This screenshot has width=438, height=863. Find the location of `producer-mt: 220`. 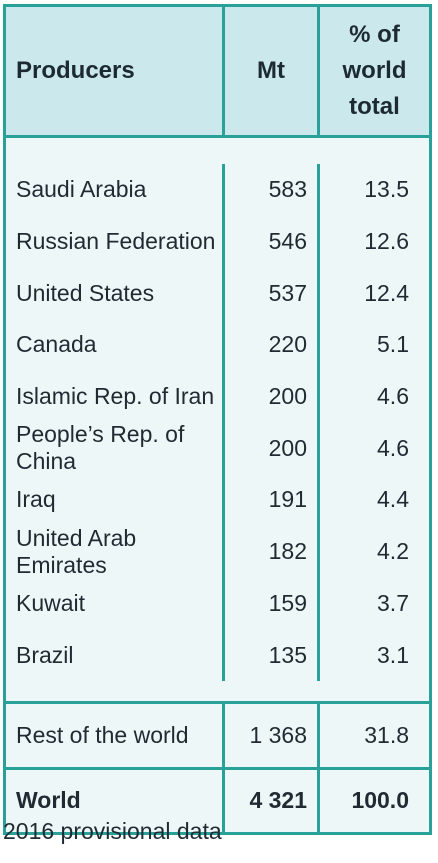

producer-mt: 220 is located at coordinates (272, 345).